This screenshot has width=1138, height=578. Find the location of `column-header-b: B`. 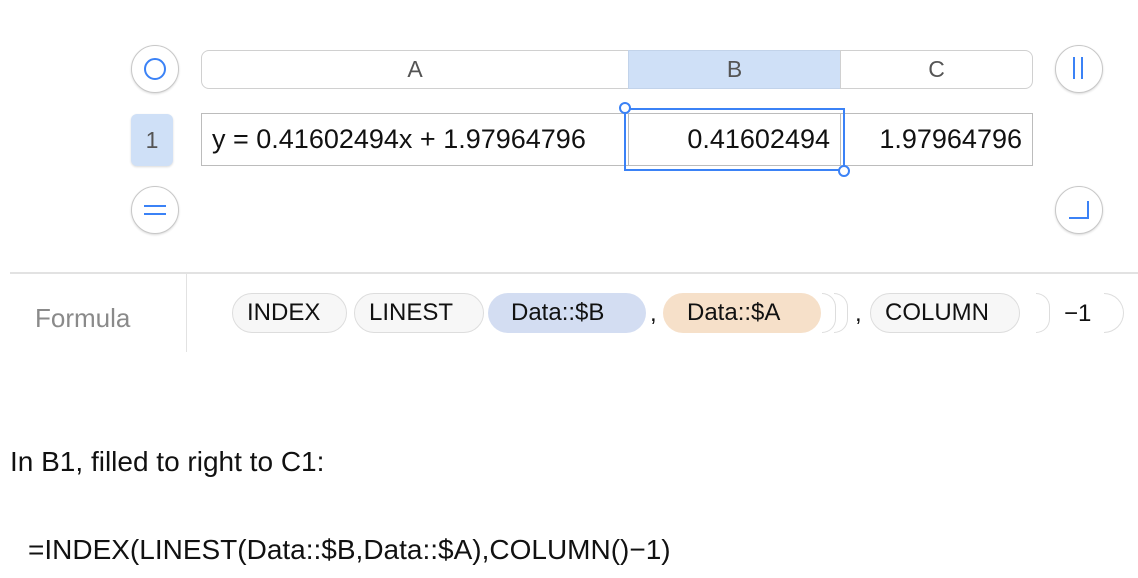

column-header-b: B is located at coordinates (734, 69).